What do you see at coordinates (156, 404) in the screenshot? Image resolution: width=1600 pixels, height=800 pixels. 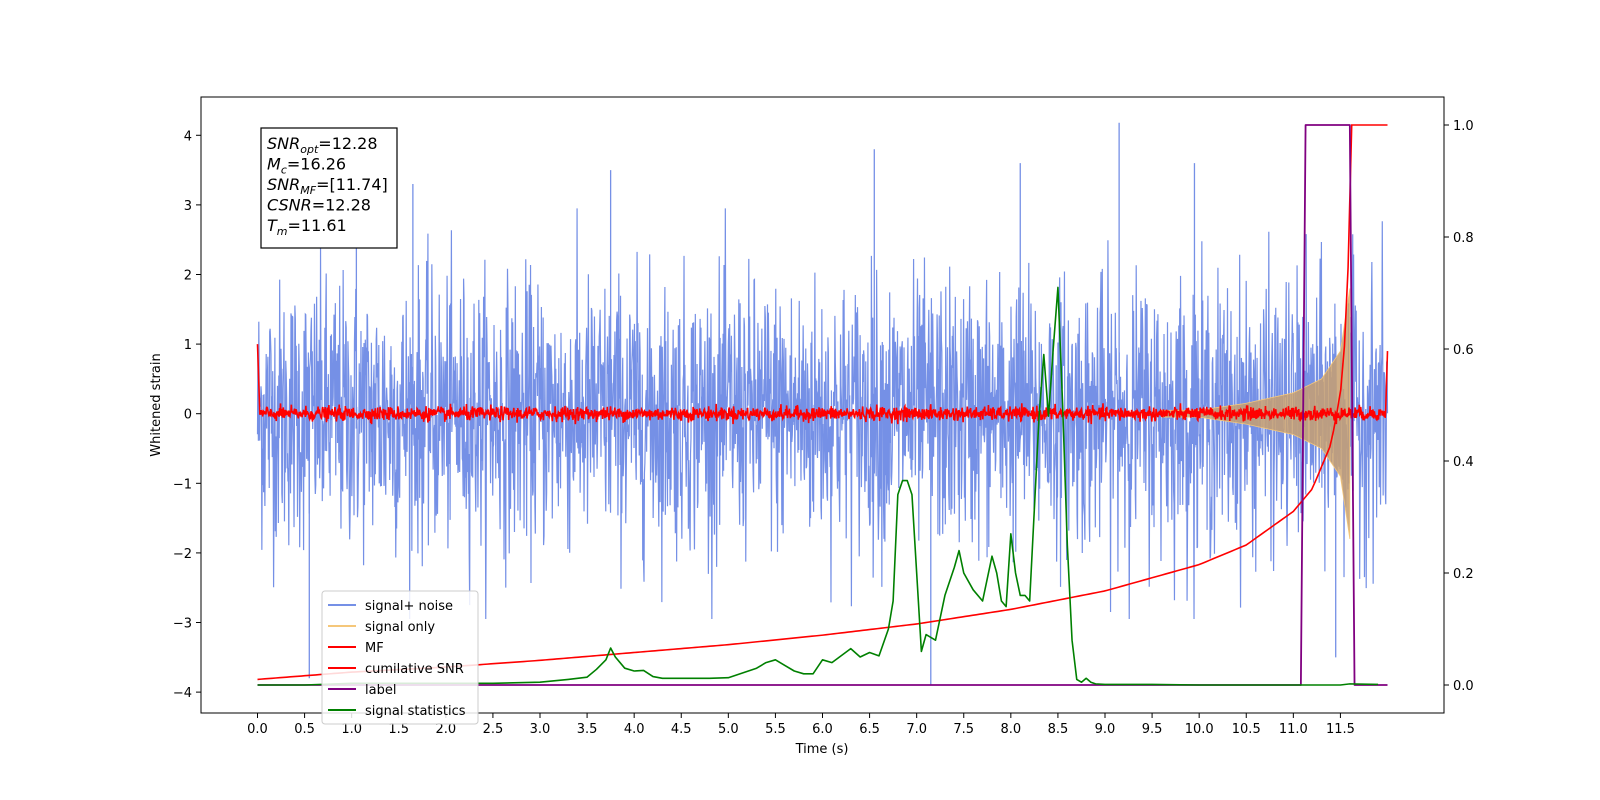 I see `y-axis-label: Whitened strain` at bounding box center [156, 404].